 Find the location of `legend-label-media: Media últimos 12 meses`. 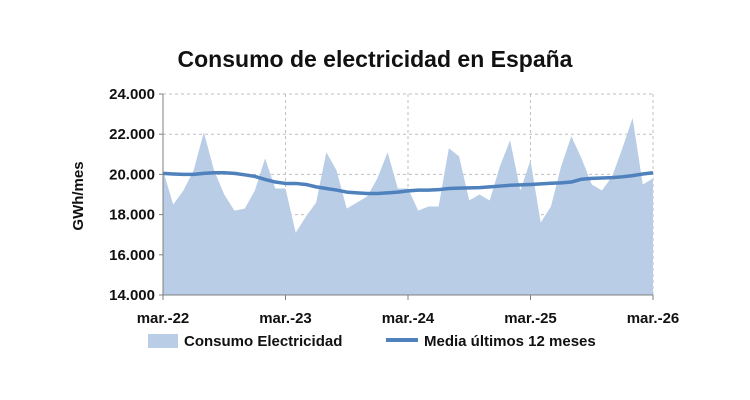

legend-label-media: Media últimos 12 meses is located at coordinates (510, 341).